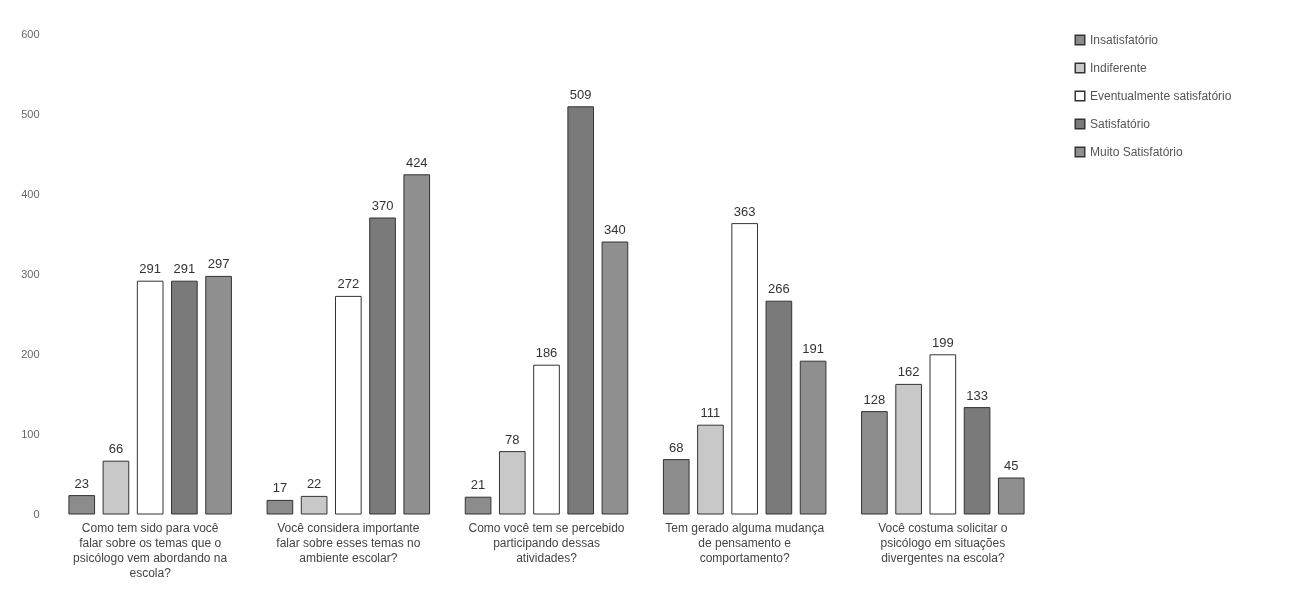 The width and height of the screenshot is (1304, 603). I want to click on y-tick-label: 500, so click(30, 113).